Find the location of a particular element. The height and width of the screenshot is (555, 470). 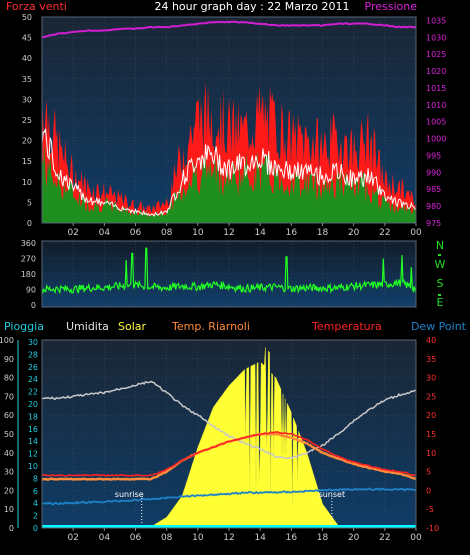

rain-ytick-label: 26 is located at coordinates (33, 367).